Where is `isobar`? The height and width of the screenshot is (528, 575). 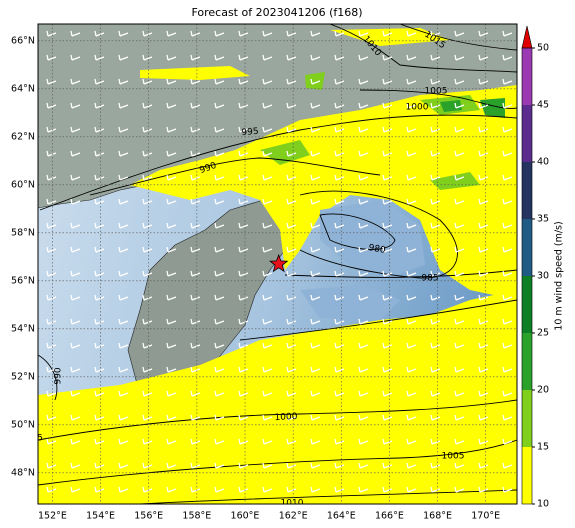
isobar is located at coordinates (357, 231).